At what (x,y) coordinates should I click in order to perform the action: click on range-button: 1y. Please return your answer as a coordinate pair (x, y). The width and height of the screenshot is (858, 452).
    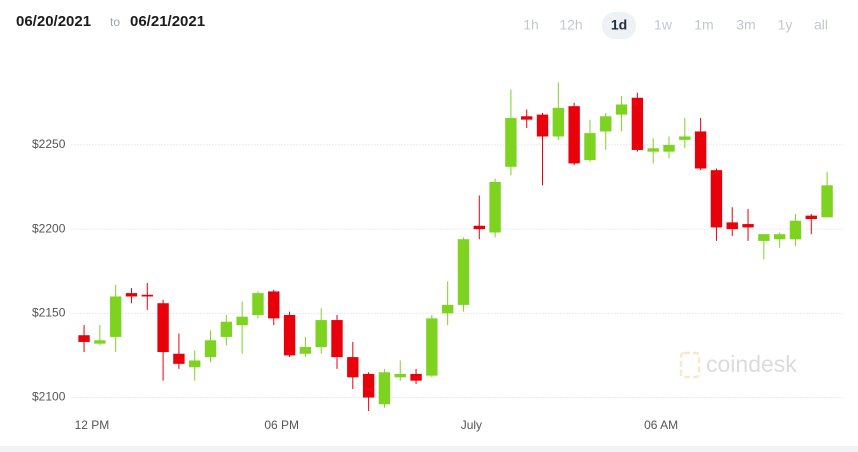
    Looking at the image, I should click on (785, 25).